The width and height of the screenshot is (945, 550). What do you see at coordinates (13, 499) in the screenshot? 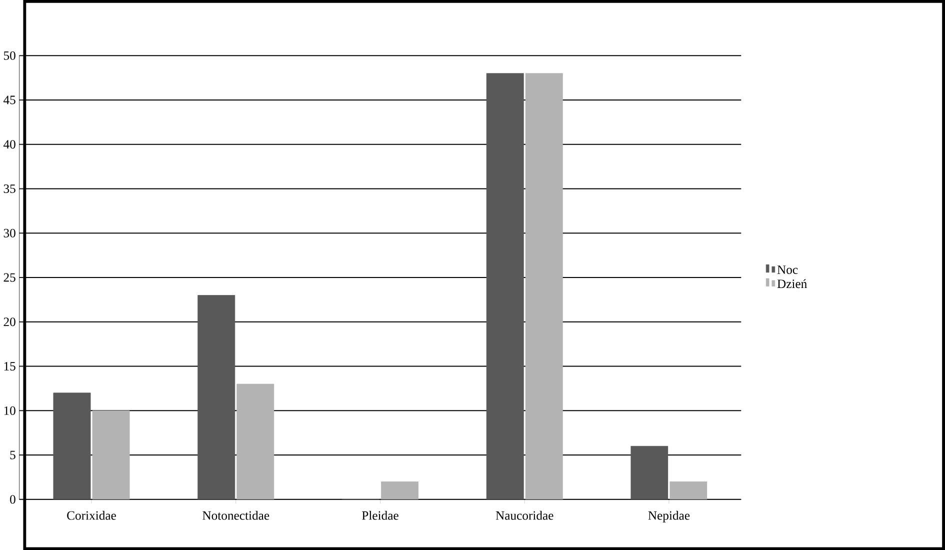
I see `y-tick-label: 0` at bounding box center [13, 499].